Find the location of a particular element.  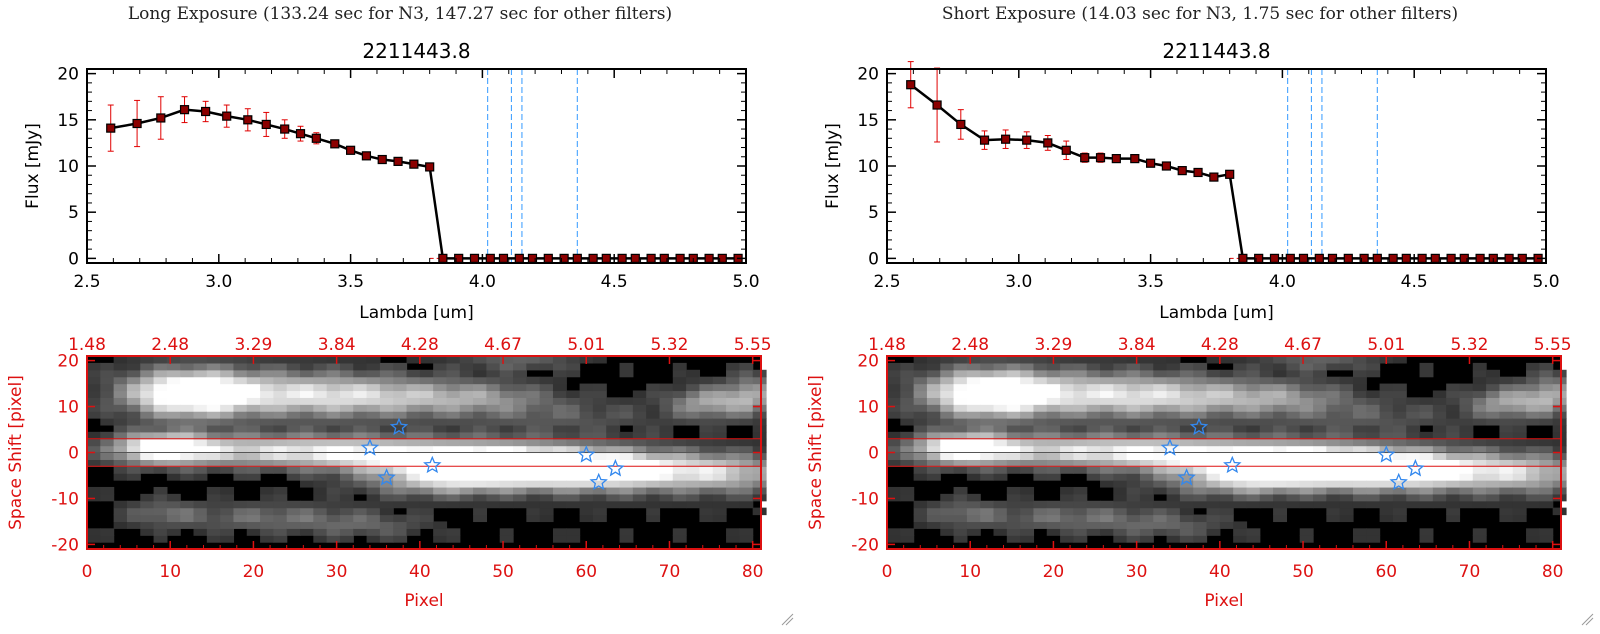

x-tick-label: 4.5 is located at coordinates (614, 282).